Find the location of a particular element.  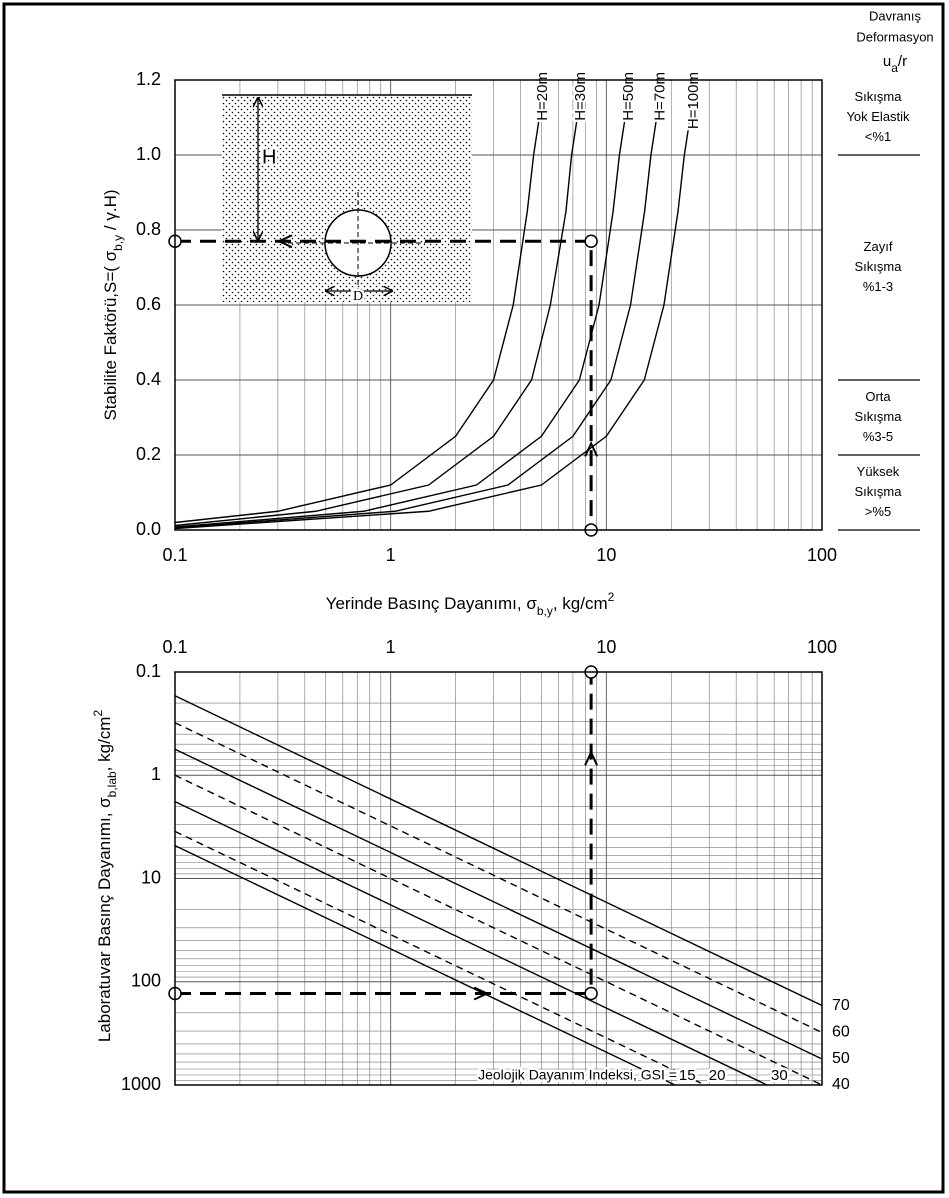

series-label: 50 is located at coordinates (841, 1058).